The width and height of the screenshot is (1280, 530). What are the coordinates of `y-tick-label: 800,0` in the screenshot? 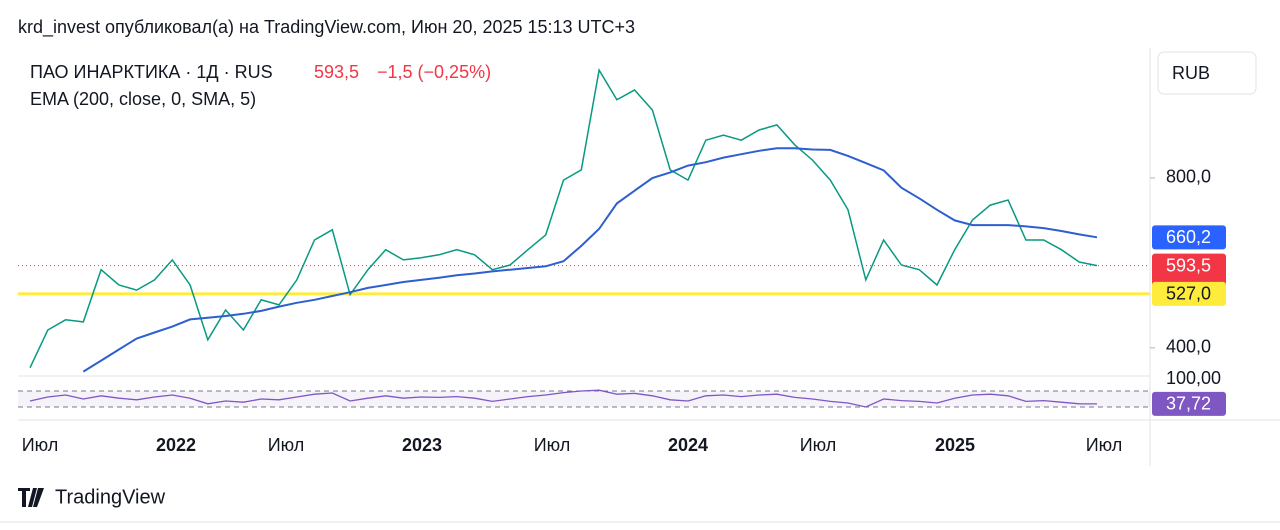 It's located at (1188, 177).